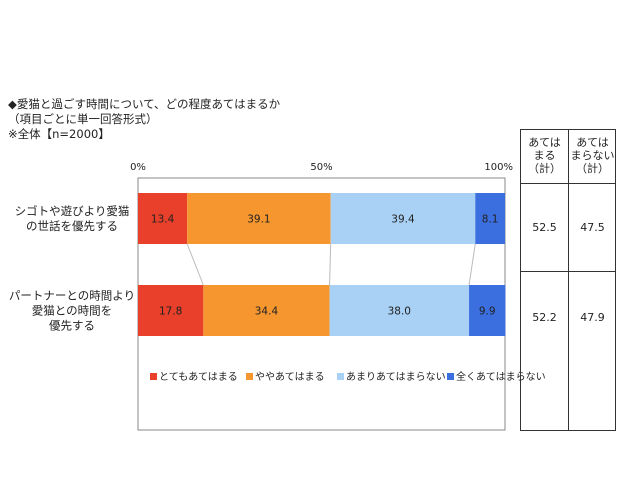 This screenshot has height=480, width=640. I want to click on bar-value-label: 17.8, so click(170, 312).